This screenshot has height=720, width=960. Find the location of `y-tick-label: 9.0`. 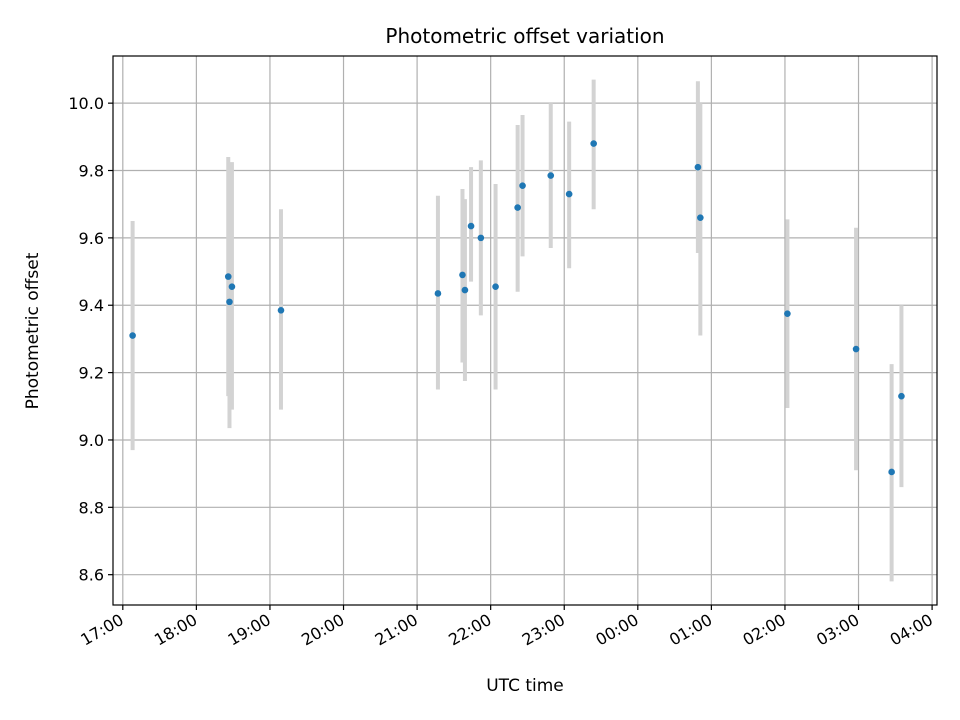

y-tick-label: 9.0 is located at coordinates (91, 440).